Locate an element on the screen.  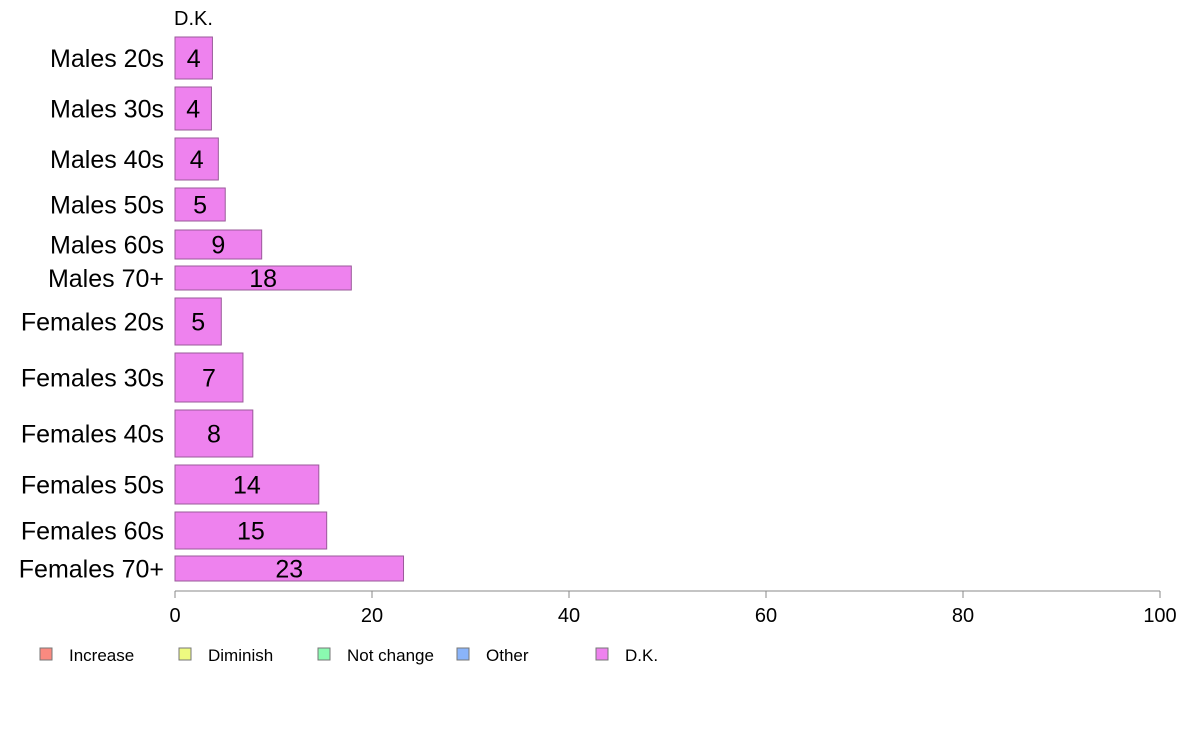
category-label: Males 60s is located at coordinates (107, 246).